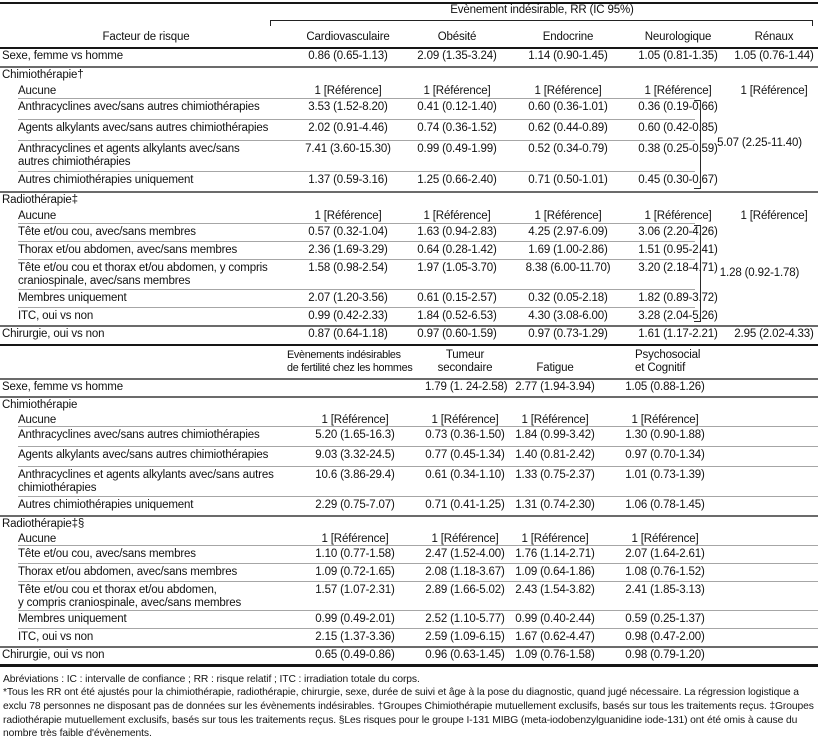 Image resolution: width=818 pixels, height=750 pixels. I want to click on value-cell: 9.03 (3.32-24.5), so click(355, 455).